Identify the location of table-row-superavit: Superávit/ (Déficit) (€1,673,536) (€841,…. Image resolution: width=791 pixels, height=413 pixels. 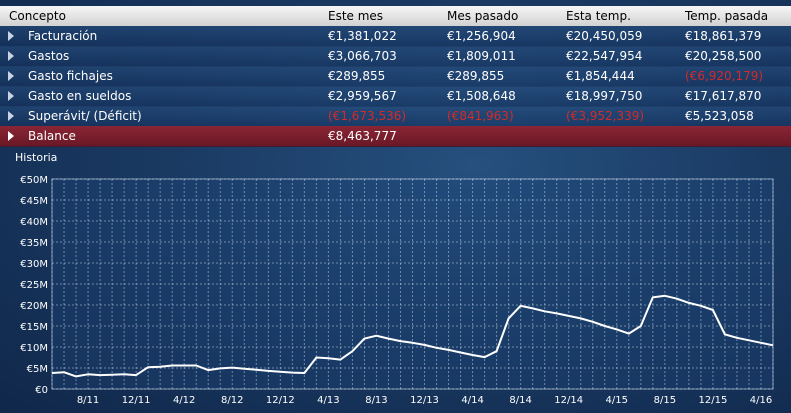
(395, 116).